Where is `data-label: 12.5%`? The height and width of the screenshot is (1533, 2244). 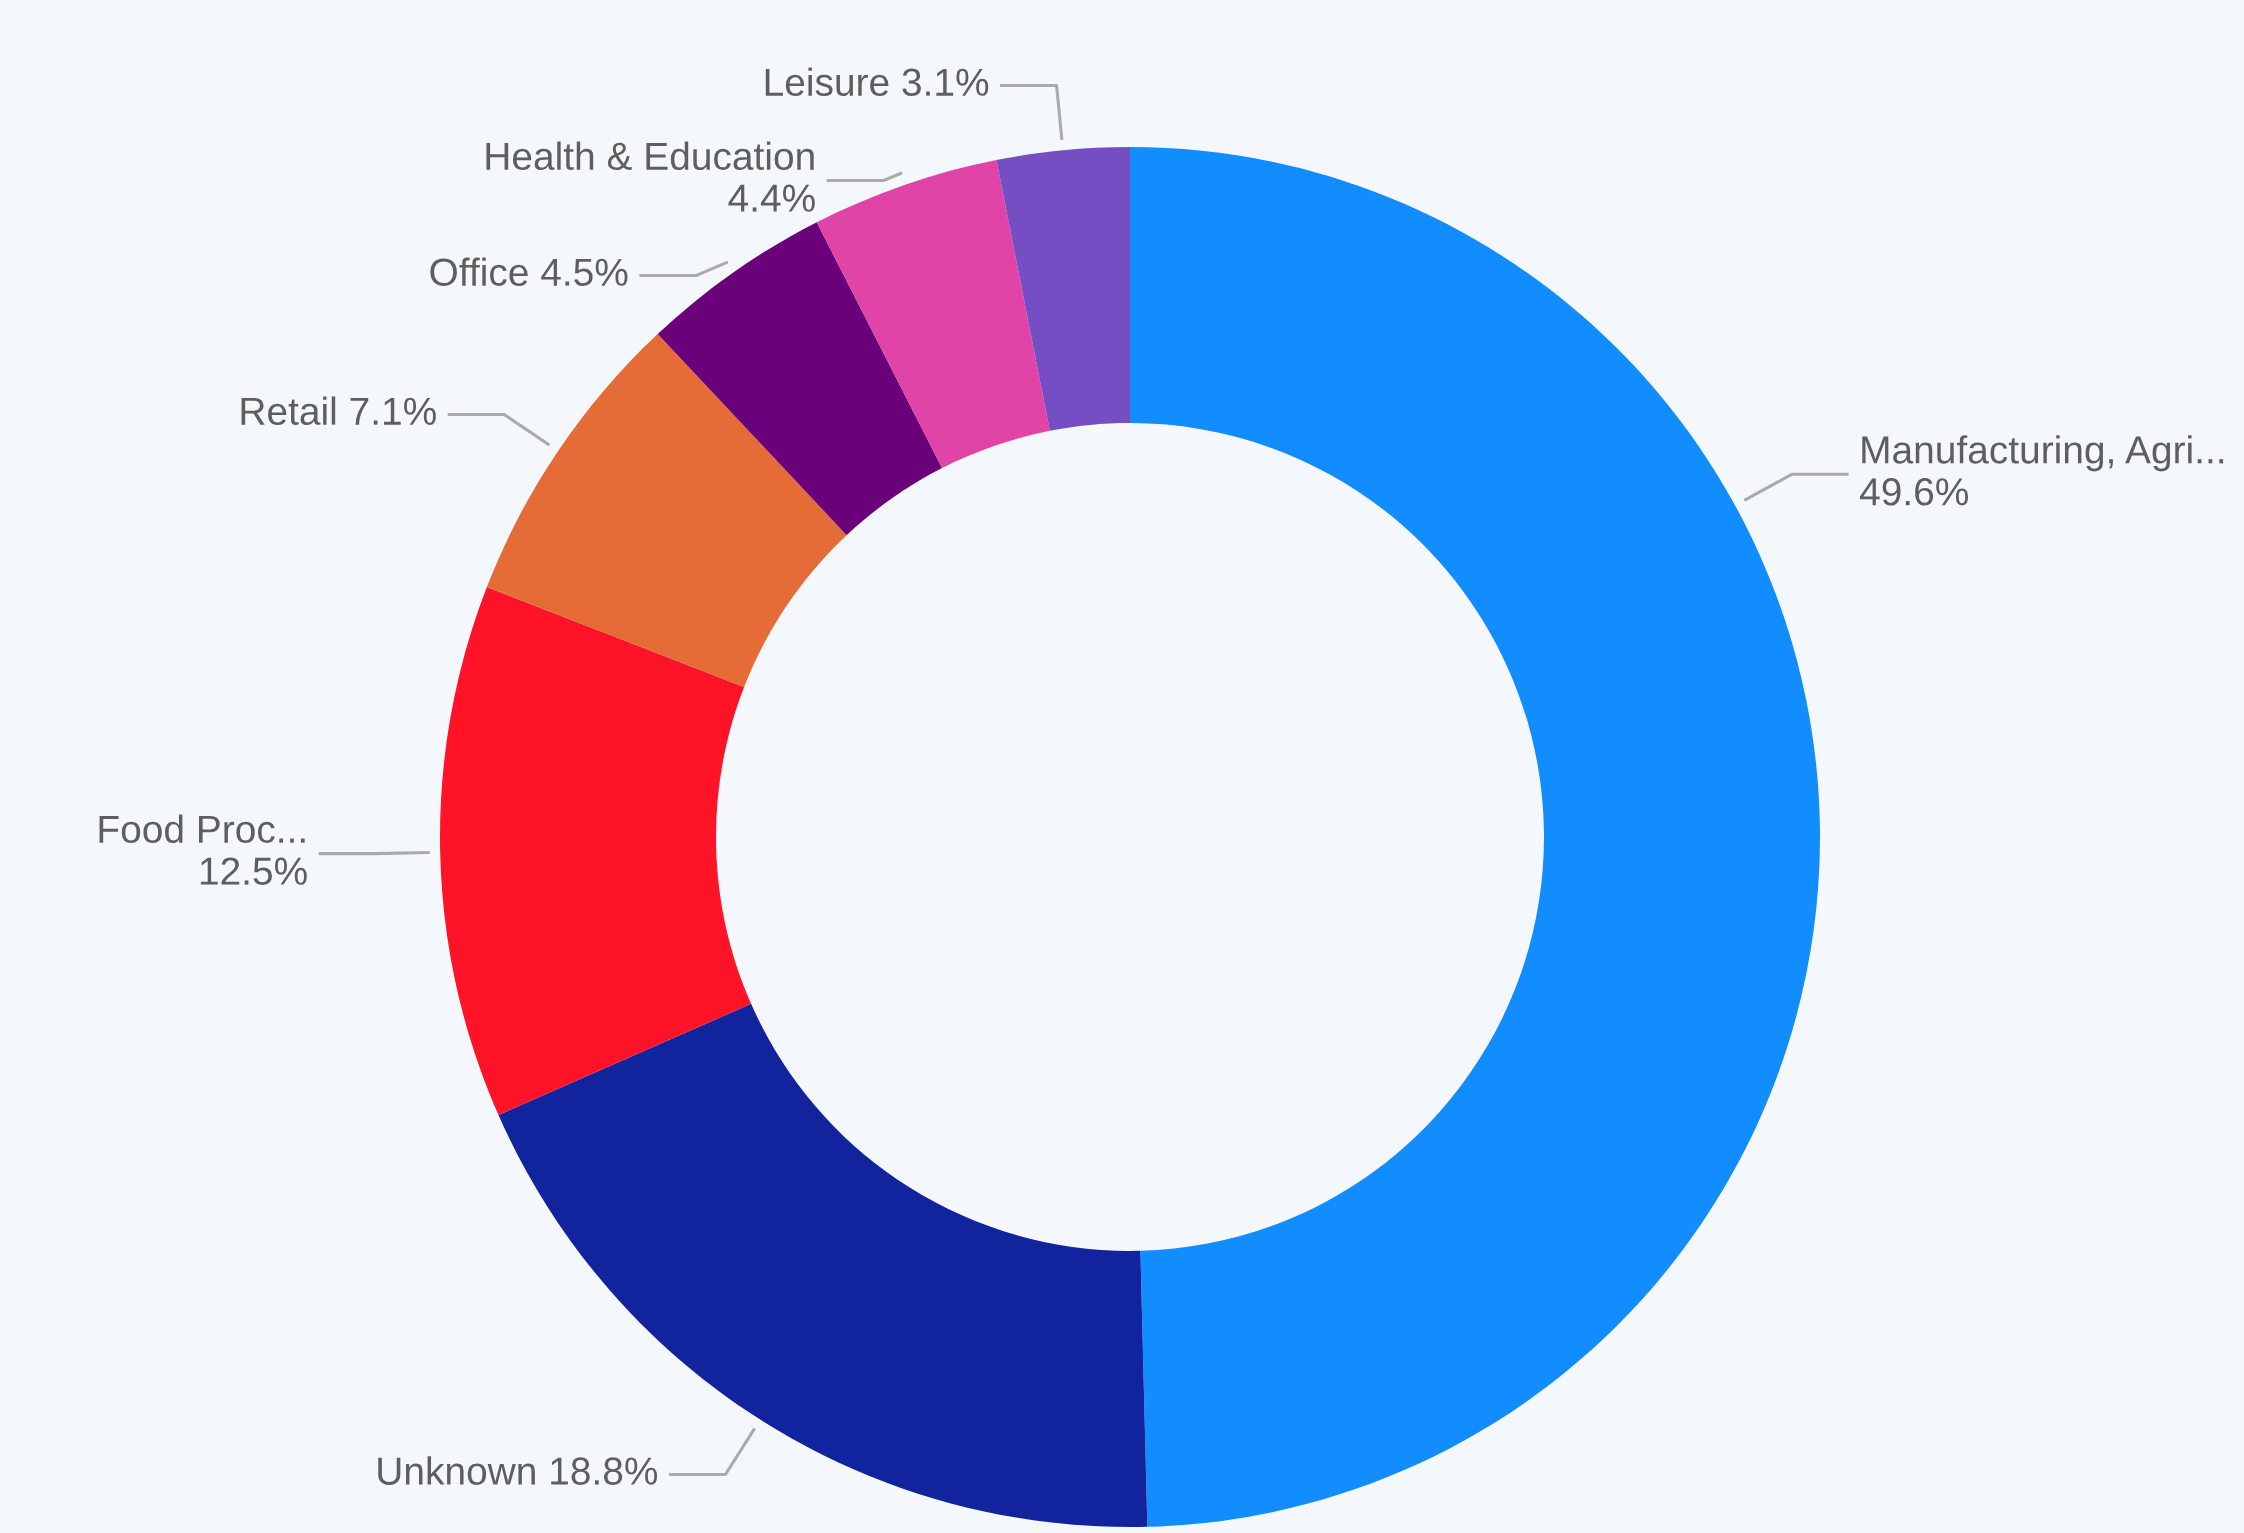 data-label: 12.5% is located at coordinates (253, 871).